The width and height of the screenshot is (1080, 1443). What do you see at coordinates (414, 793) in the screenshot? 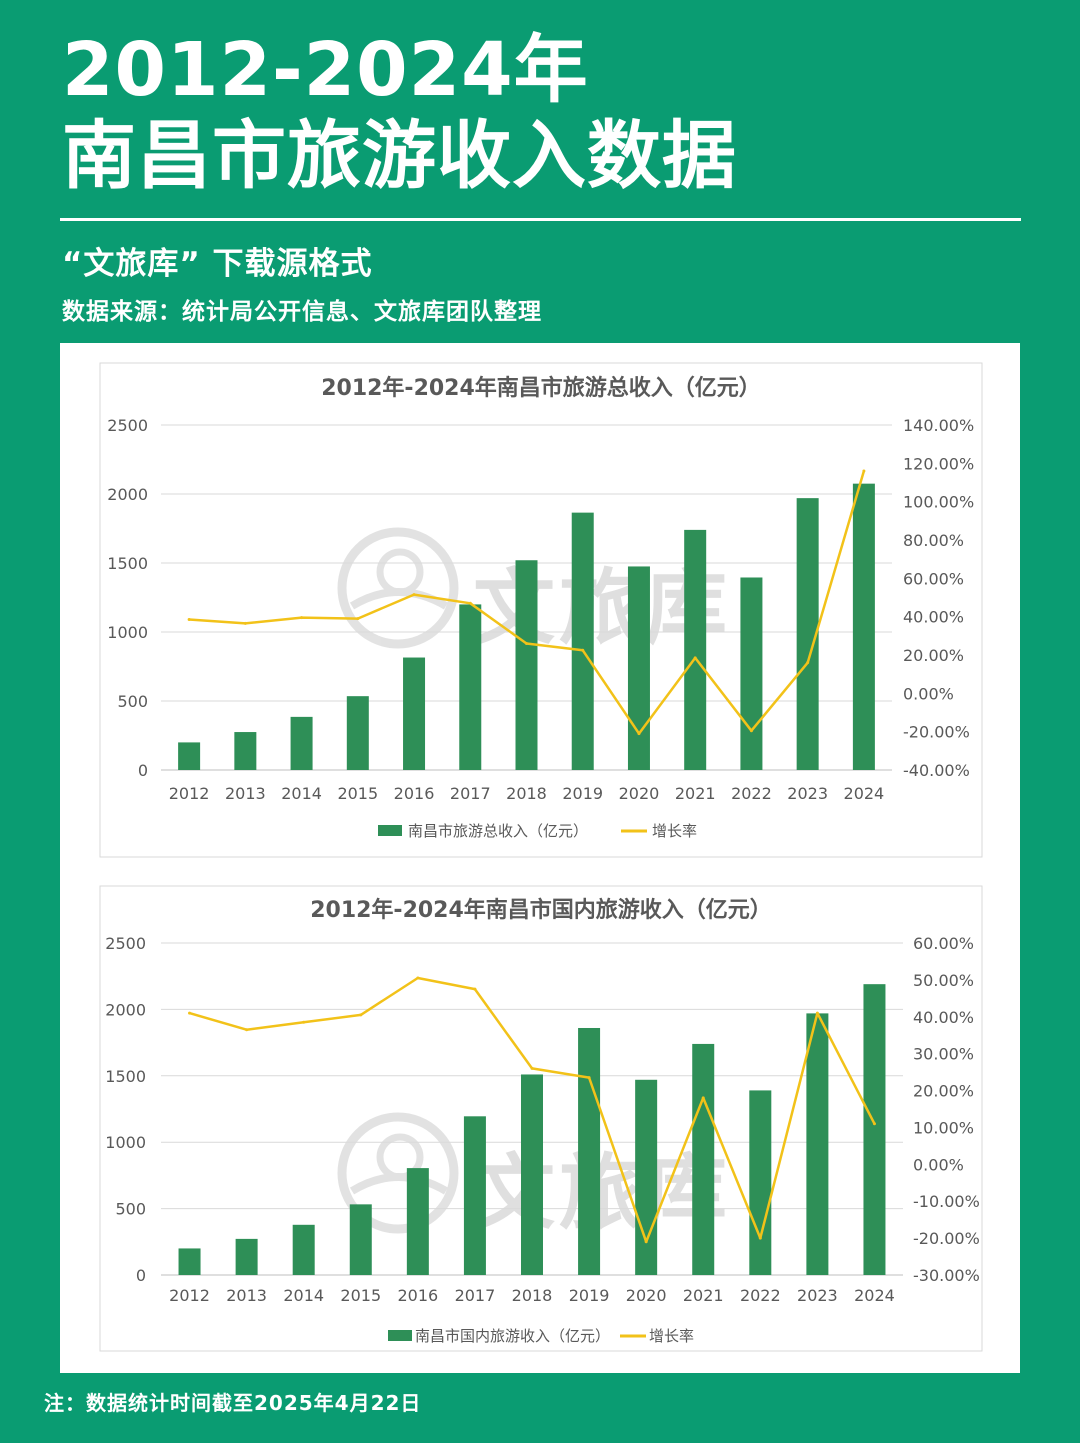
I see `x-tick-label: 2016` at bounding box center [414, 793].